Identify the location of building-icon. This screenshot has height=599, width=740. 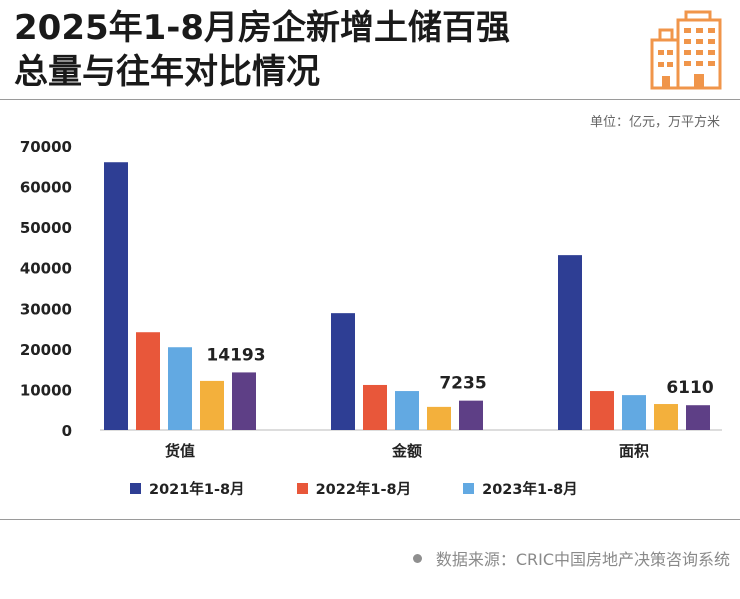
(686, 50).